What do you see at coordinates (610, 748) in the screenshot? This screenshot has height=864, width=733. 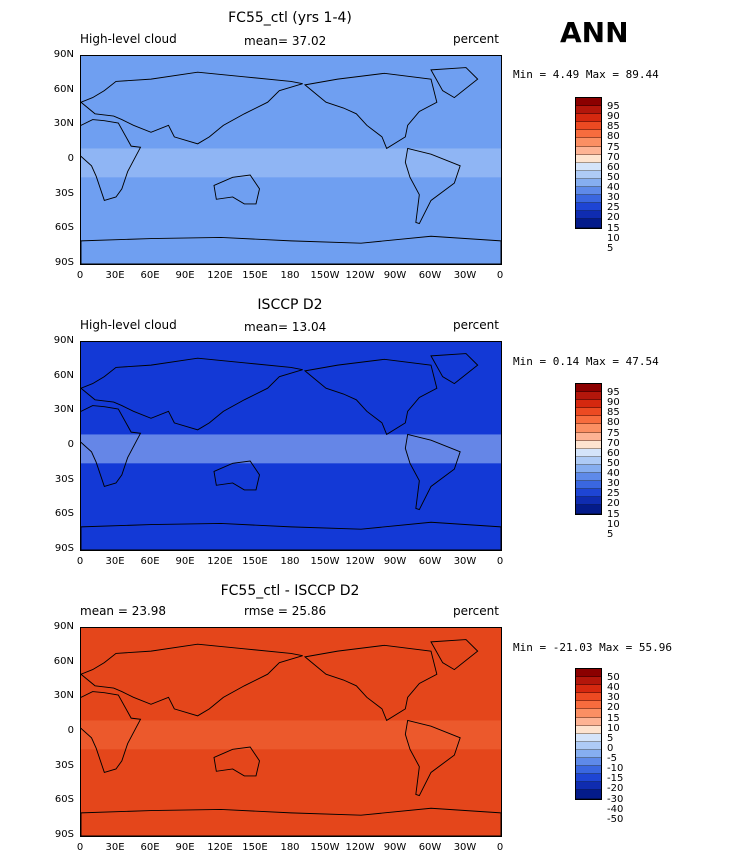 I see `legend-label: 0` at bounding box center [610, 748].